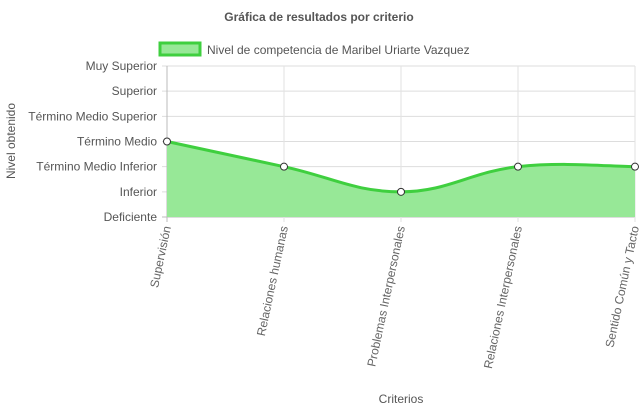 The width and height of the screenshot is (639, 411). I want to click on series-layer, so click(401, 177).